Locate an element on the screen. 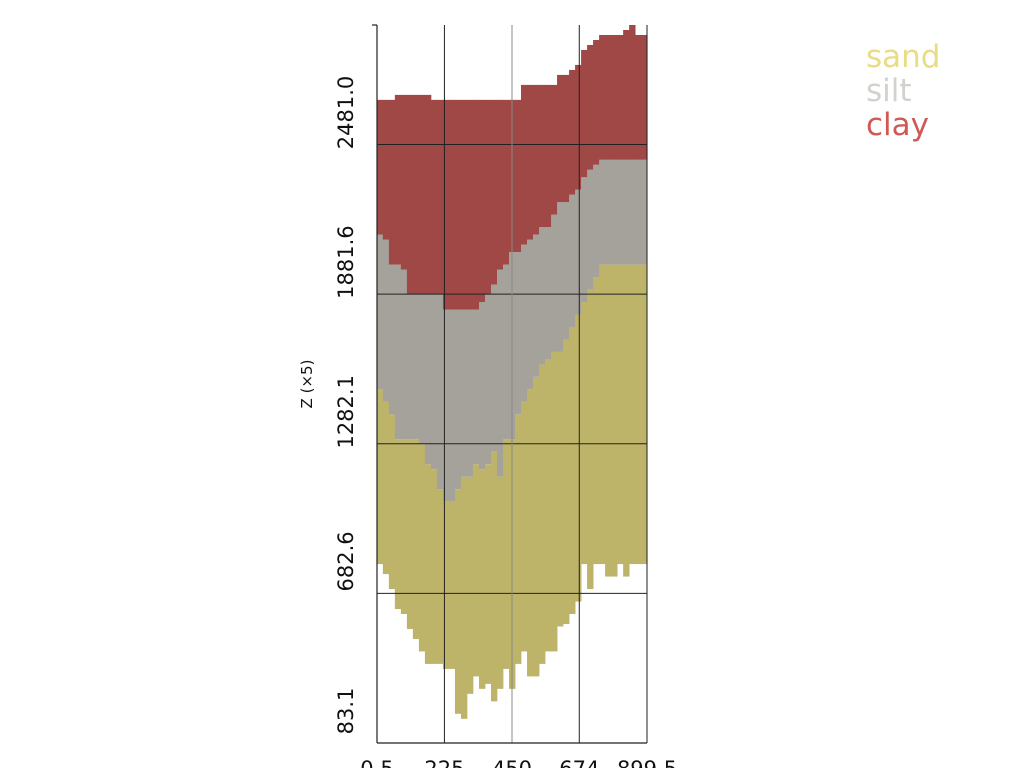 The width and height of the screenshot is (1024, 768). y-tick-labels: 83.1 682.6 1282.1 1881.6 2481.0 is located at coordinates (346, 405).